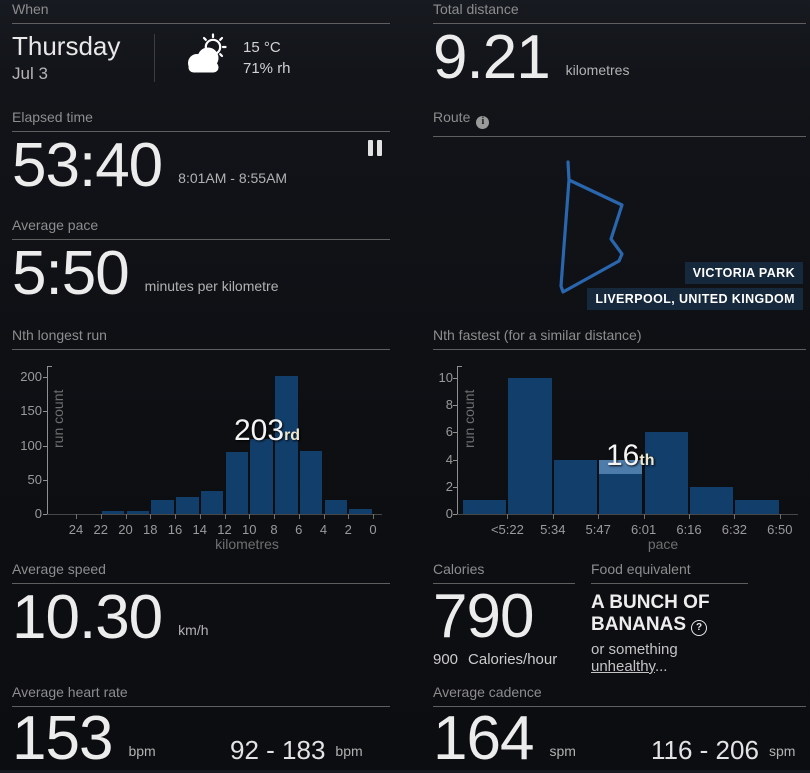 The height and width of the screenshot is (773, 810). What do you see at coordinates (459, 366) in the screenshot?
I see `y-axis-cap` at bounding box center [459, 366].